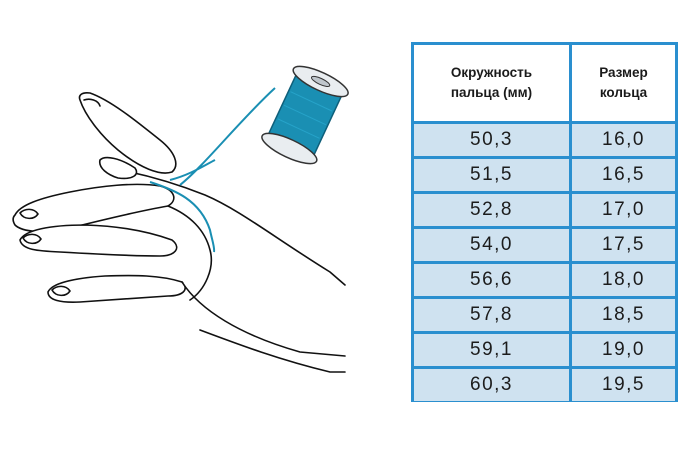 The image size is (693, 461). I want to click on ring-size-cell: 16,5, so click(623, 175).